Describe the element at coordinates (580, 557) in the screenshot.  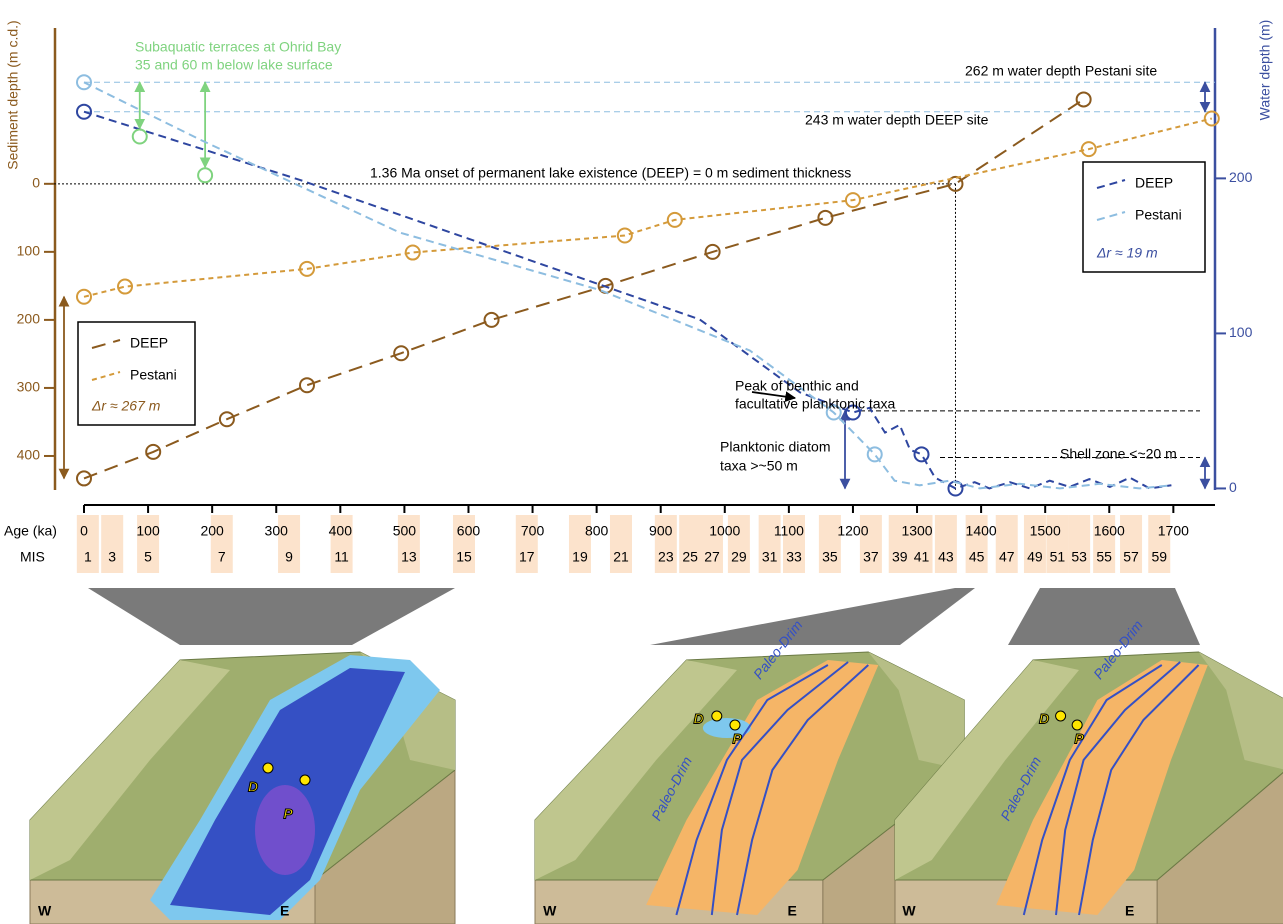
I see `mis-label: 19` at that location.